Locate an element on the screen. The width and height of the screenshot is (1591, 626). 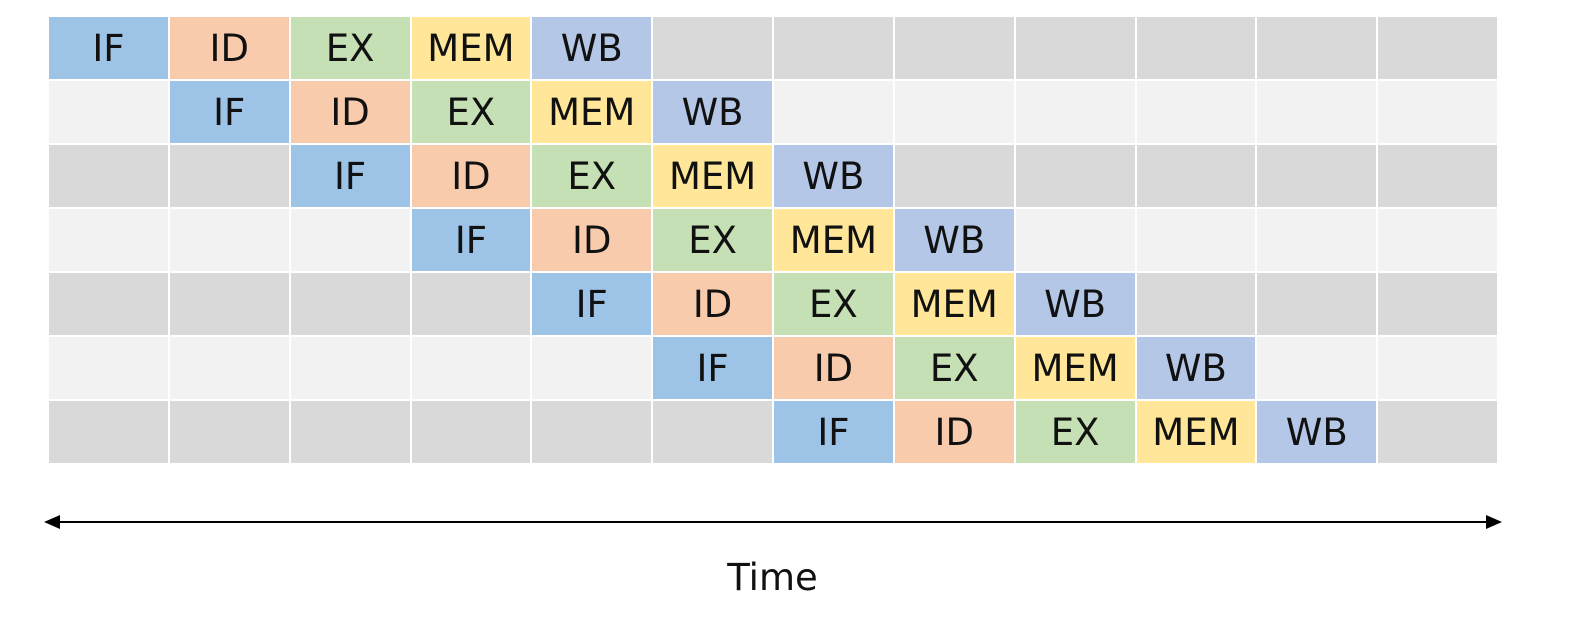
time-axis-left-arrowhead is located at coordinates (52, 522).